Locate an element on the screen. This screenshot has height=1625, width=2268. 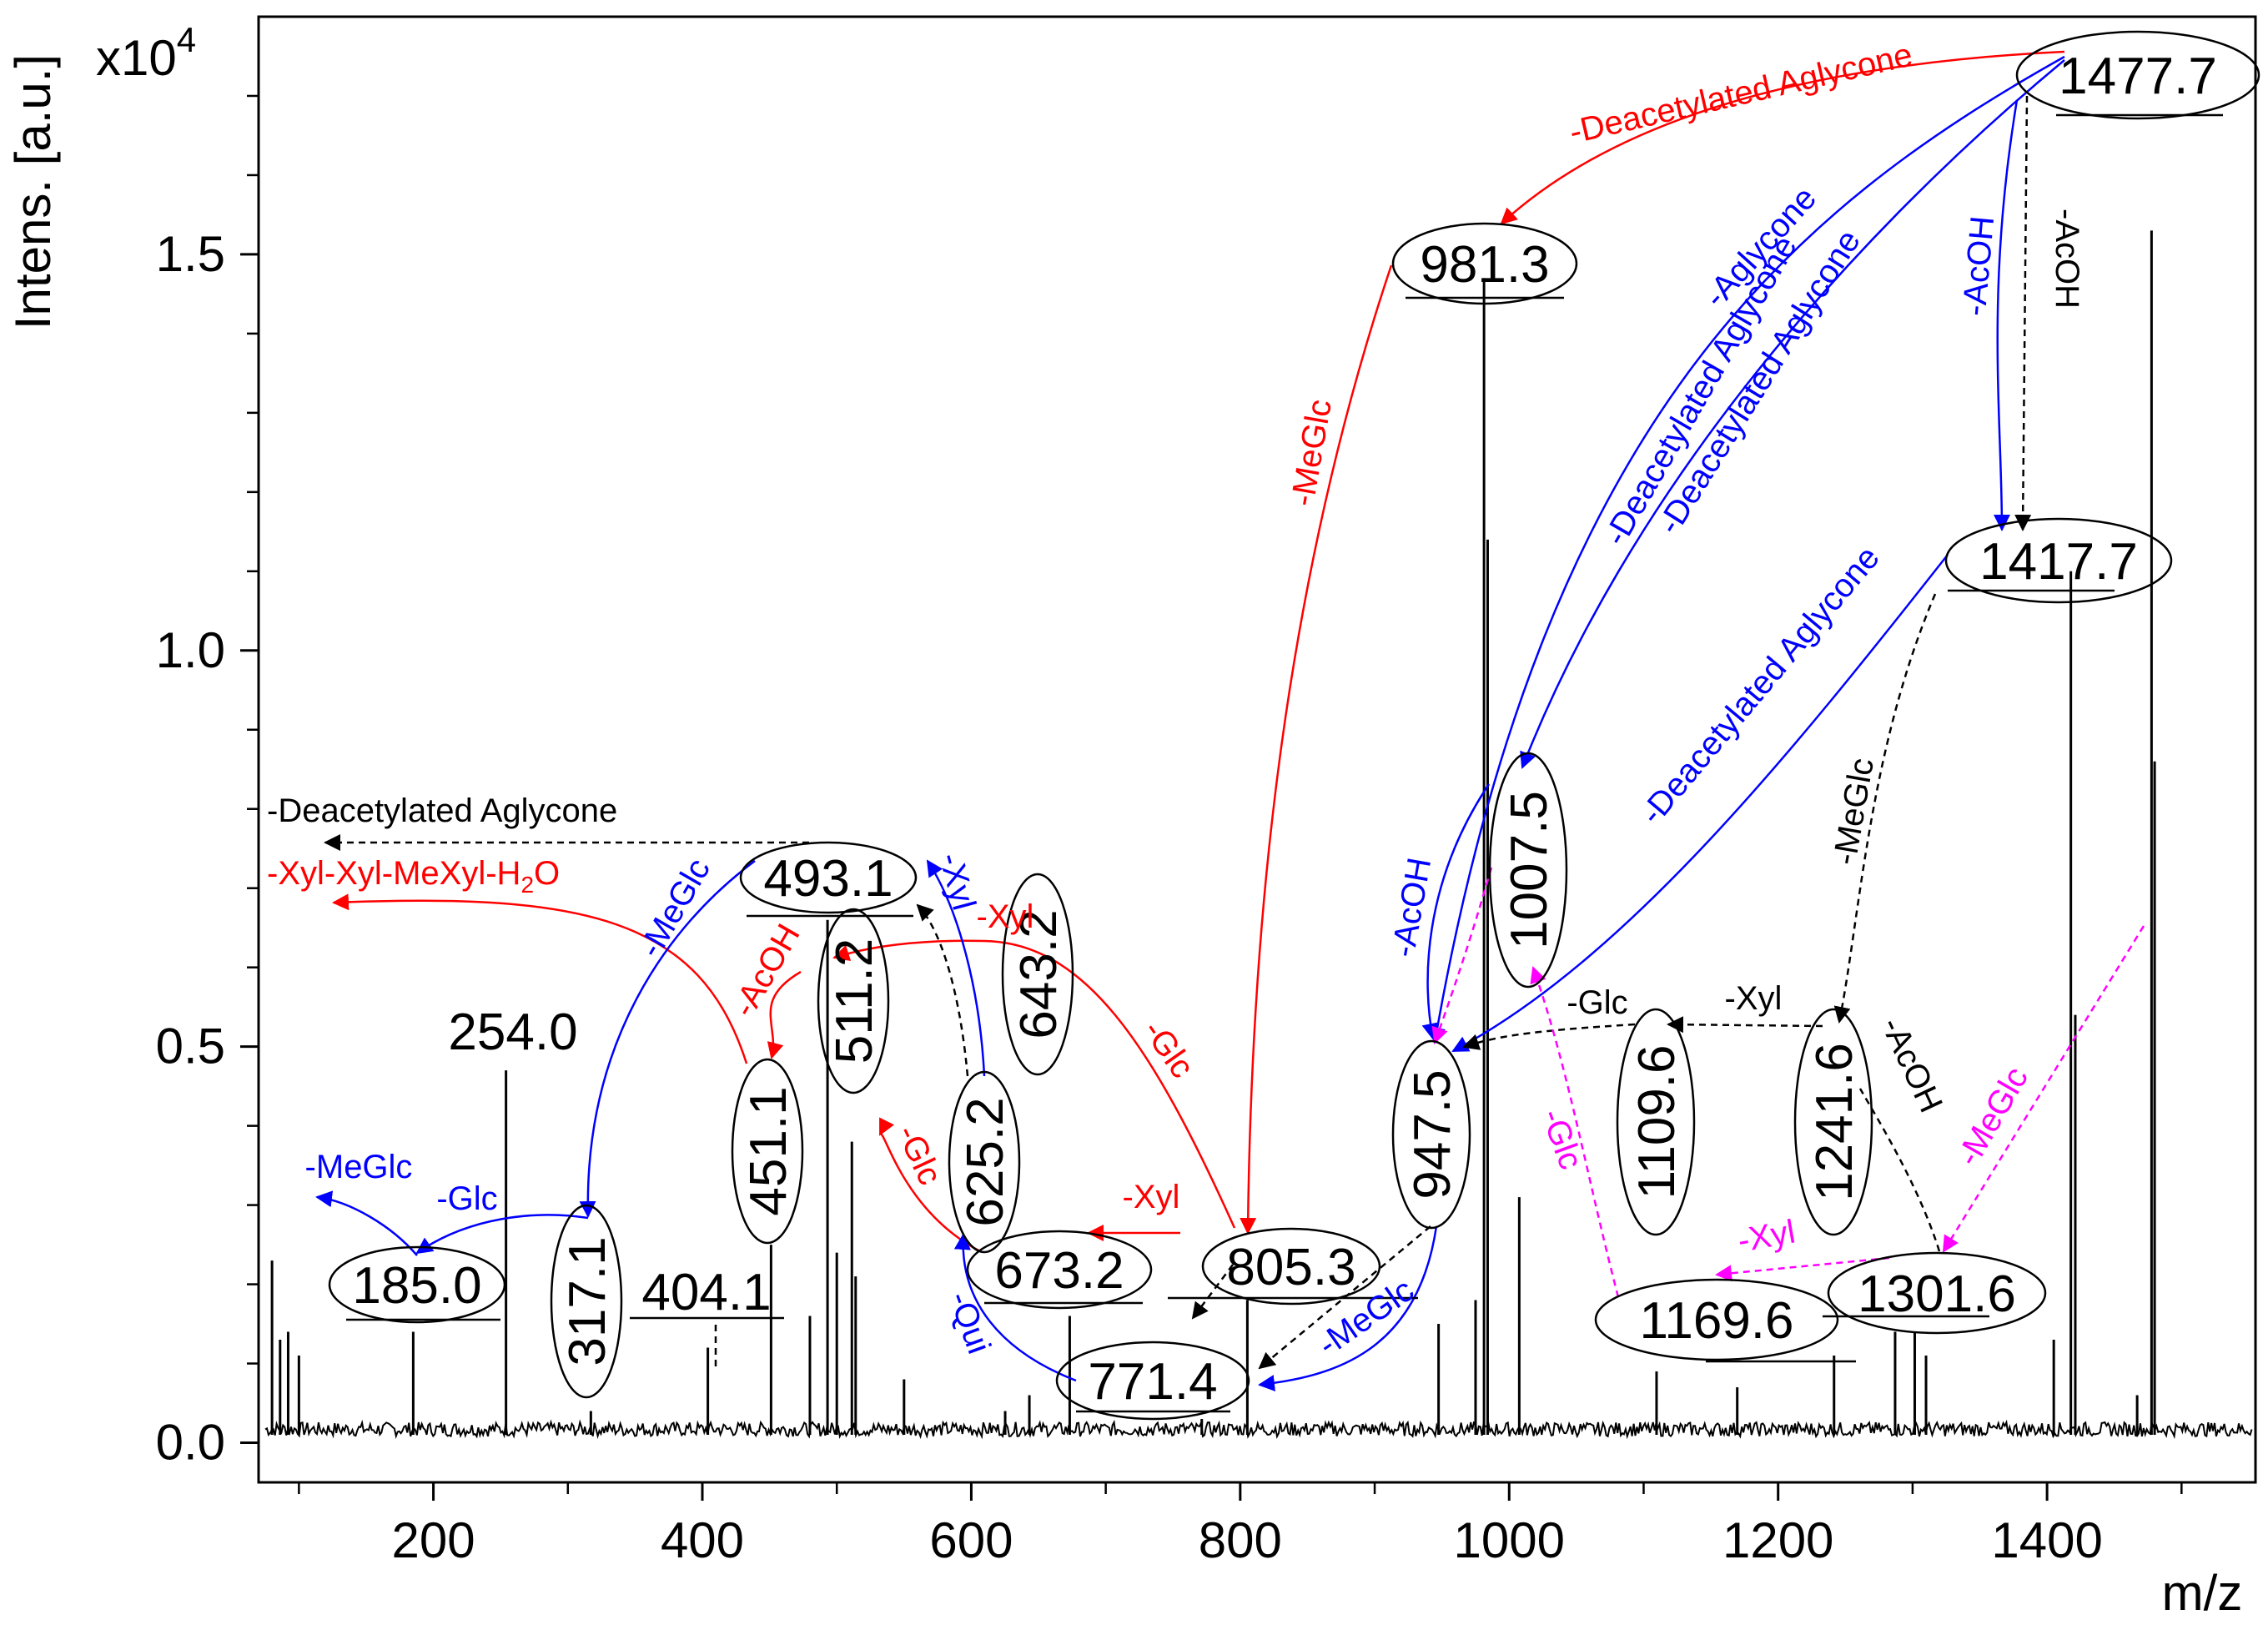
arrow-317-185-blue is located at coordinates (502, 1234).